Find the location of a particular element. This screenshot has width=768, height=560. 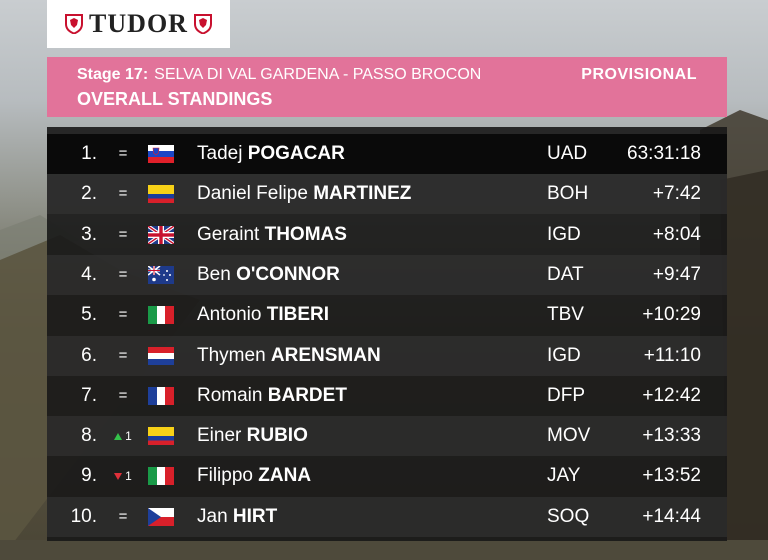

uk-flag-icon is located at coordinates (161, 234).